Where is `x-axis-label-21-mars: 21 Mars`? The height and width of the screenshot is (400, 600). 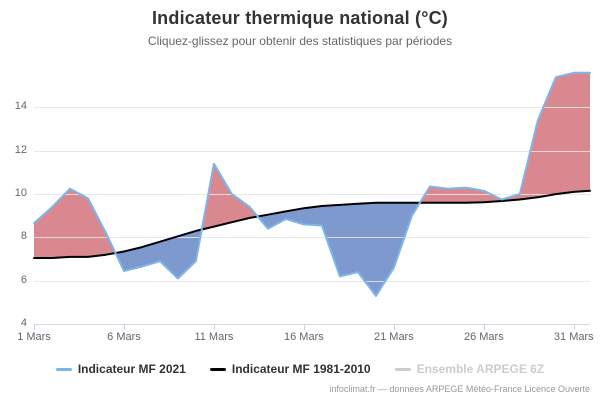 x-axis-label-21-mars: 21 Mars is located at coordinates (393, 337).